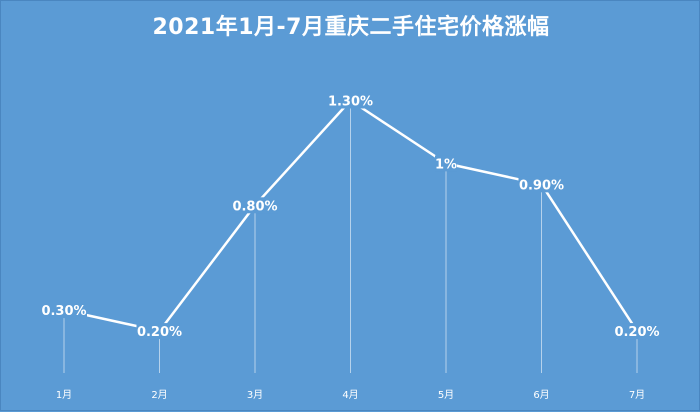 This screenshot has width=700, height=412. I want to click on data-label-1: 0.30%, so click(63, 311).